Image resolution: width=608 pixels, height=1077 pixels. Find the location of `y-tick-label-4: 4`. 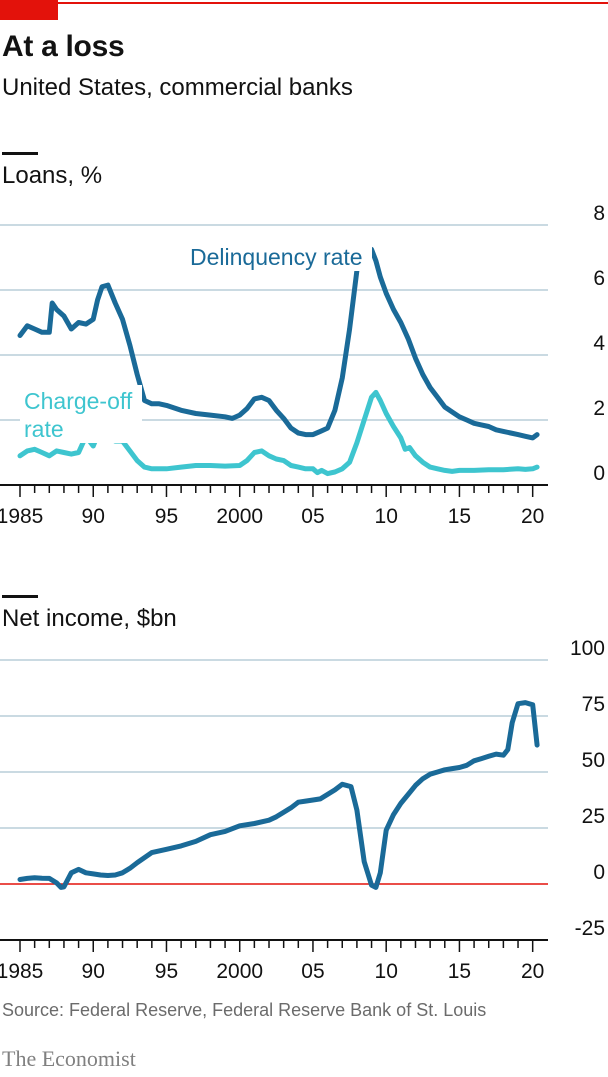

y-tick-label-4: 4 is located at coordinates (599, 343).